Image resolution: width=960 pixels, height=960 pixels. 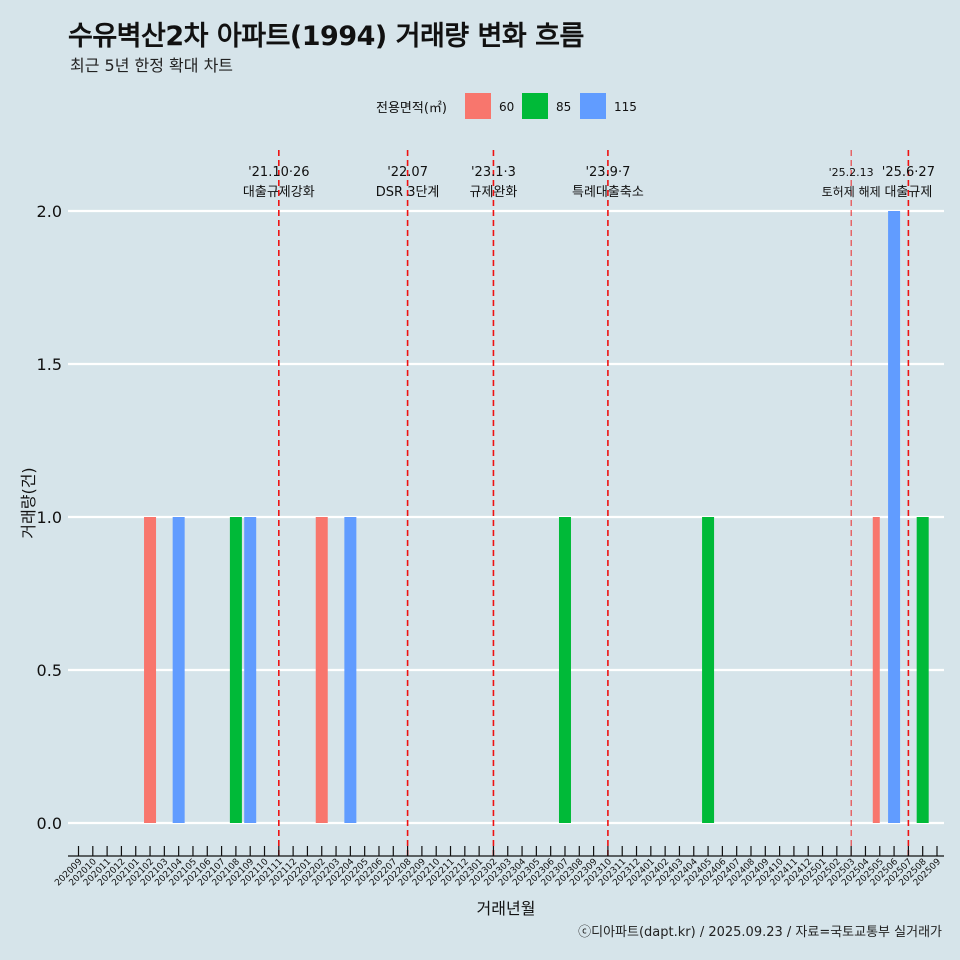 What do you see at coordinates (326, 36) in the screenshot?
I see `chart-title: 수유벽산2차 아파트(1994) 거래량 변화 흐름` at bounding box center [326, 36].